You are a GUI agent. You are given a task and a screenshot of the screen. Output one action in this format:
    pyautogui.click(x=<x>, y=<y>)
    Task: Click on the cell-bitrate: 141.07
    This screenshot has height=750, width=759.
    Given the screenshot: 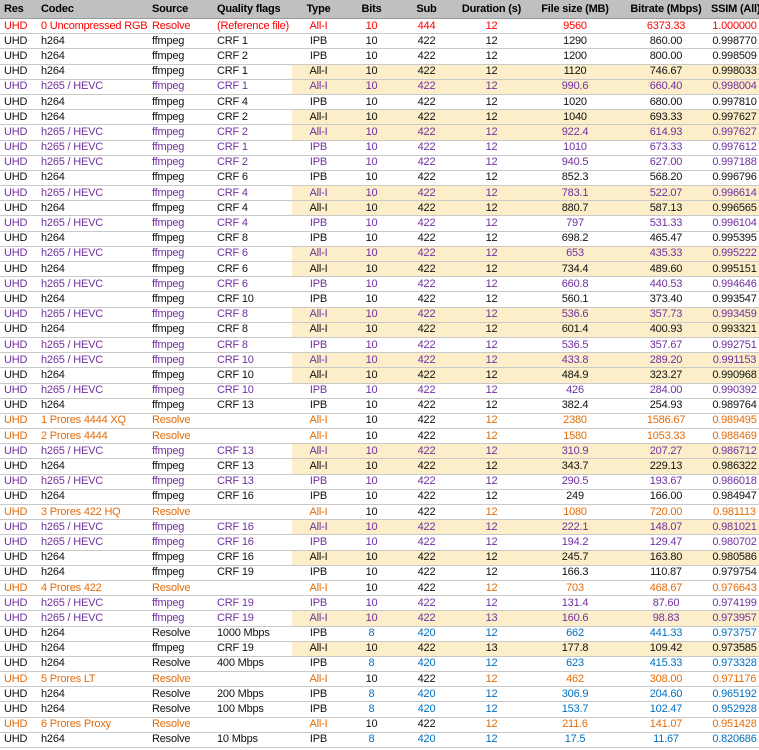 What is the action you would take?
    pyautogui.click(x=666, y=725)
    